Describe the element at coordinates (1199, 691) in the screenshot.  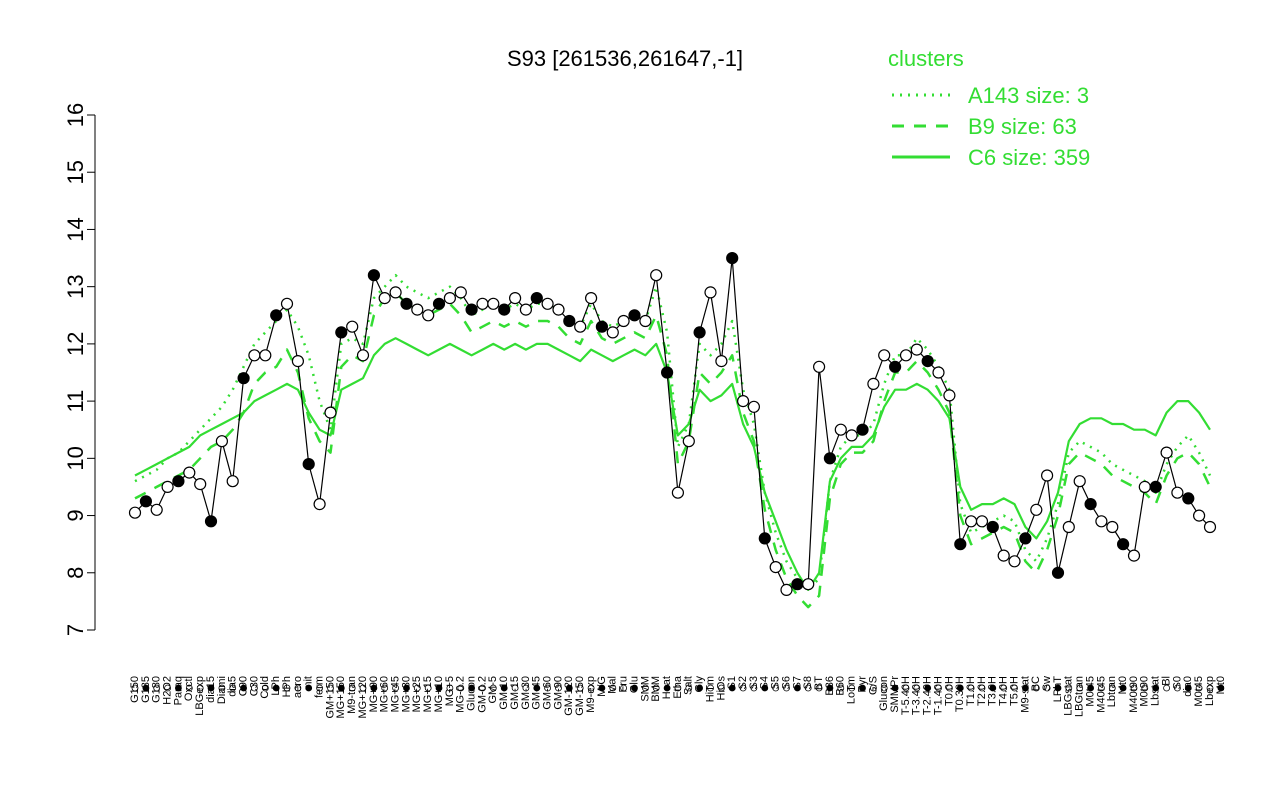
I see `x-tick-label: M0t45` at that location.